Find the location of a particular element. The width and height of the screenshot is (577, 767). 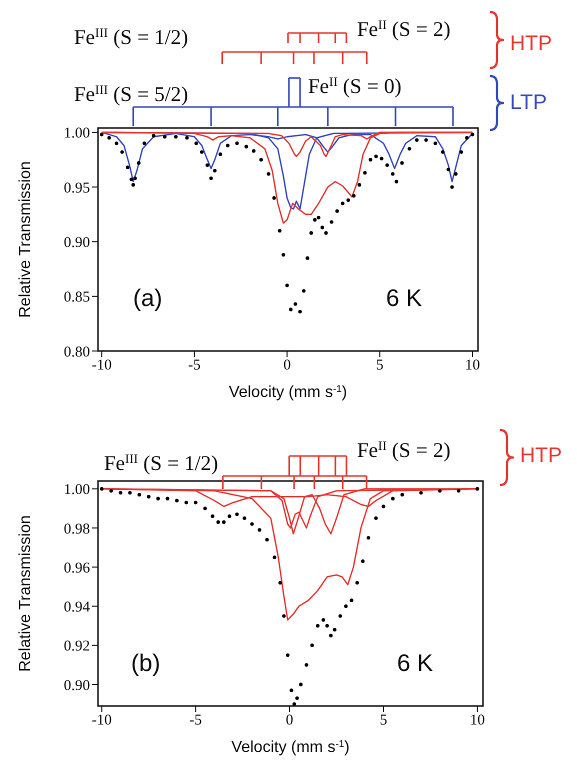

y-tick-label: 0.96 is located at coordinates (77, 568).